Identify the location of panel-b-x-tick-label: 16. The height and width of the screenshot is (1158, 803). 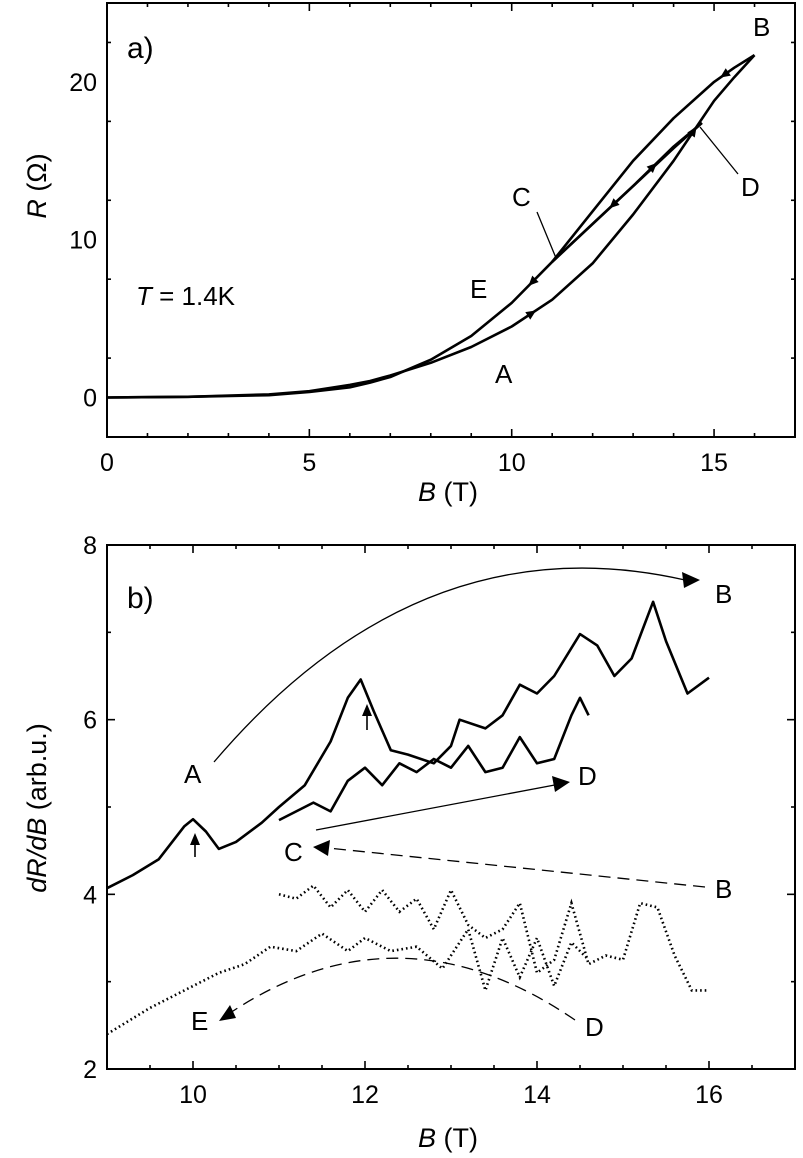
(709, 1095).